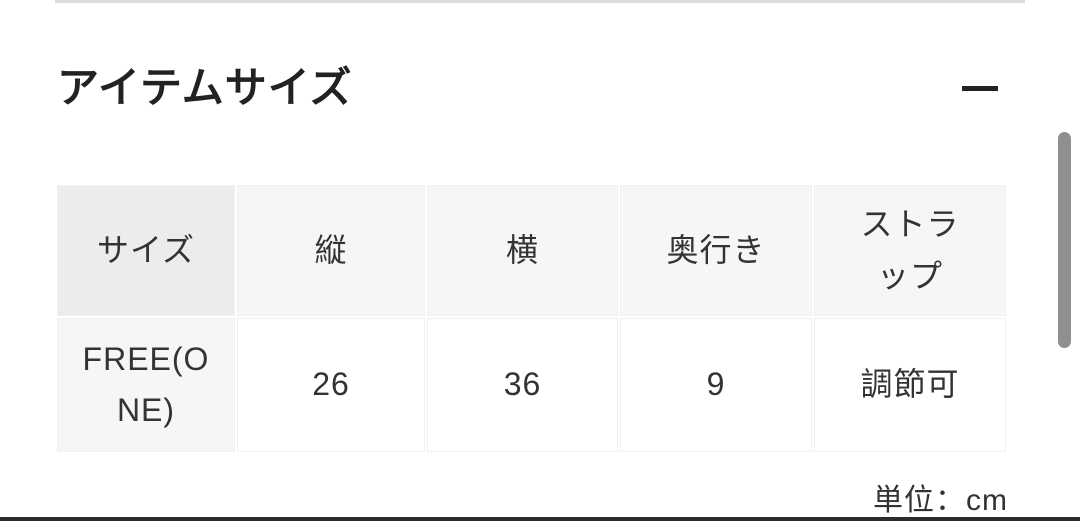  Describe the element at coordinates (146, 385) in the screenshot. I see `cell-size-name: FREE(ONE)` at that location.